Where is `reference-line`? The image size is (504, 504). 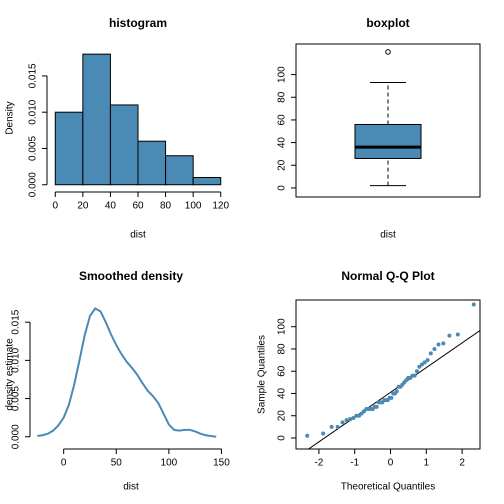 reference-line is located at coordinates (393, 389).